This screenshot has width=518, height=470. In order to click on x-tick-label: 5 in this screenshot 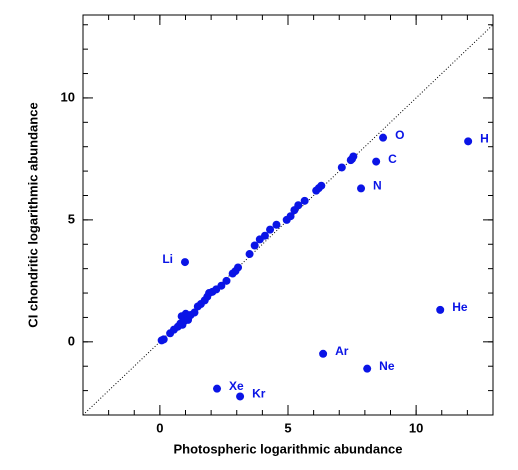, I will do `click(287, 427)`.